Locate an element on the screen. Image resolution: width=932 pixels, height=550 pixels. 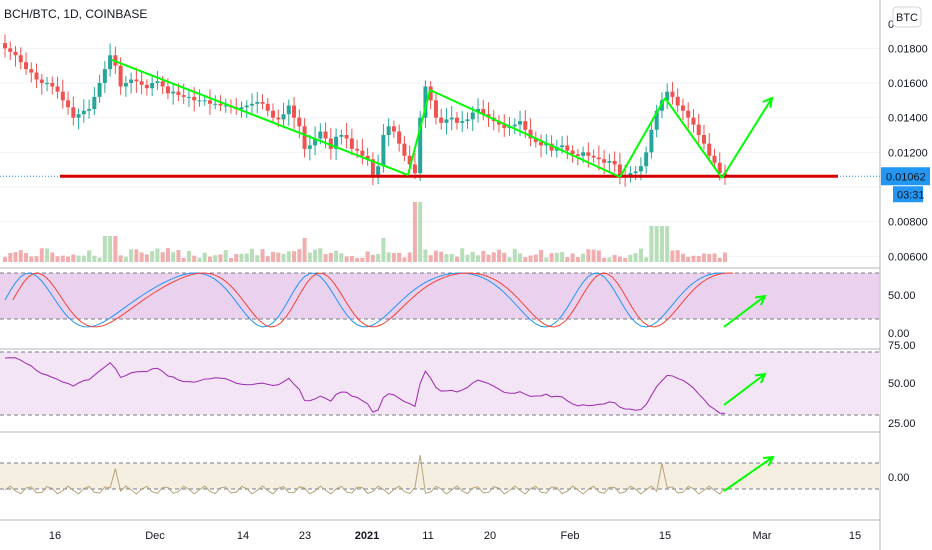
time-tick: 14 is located at coordinates (243, 536).